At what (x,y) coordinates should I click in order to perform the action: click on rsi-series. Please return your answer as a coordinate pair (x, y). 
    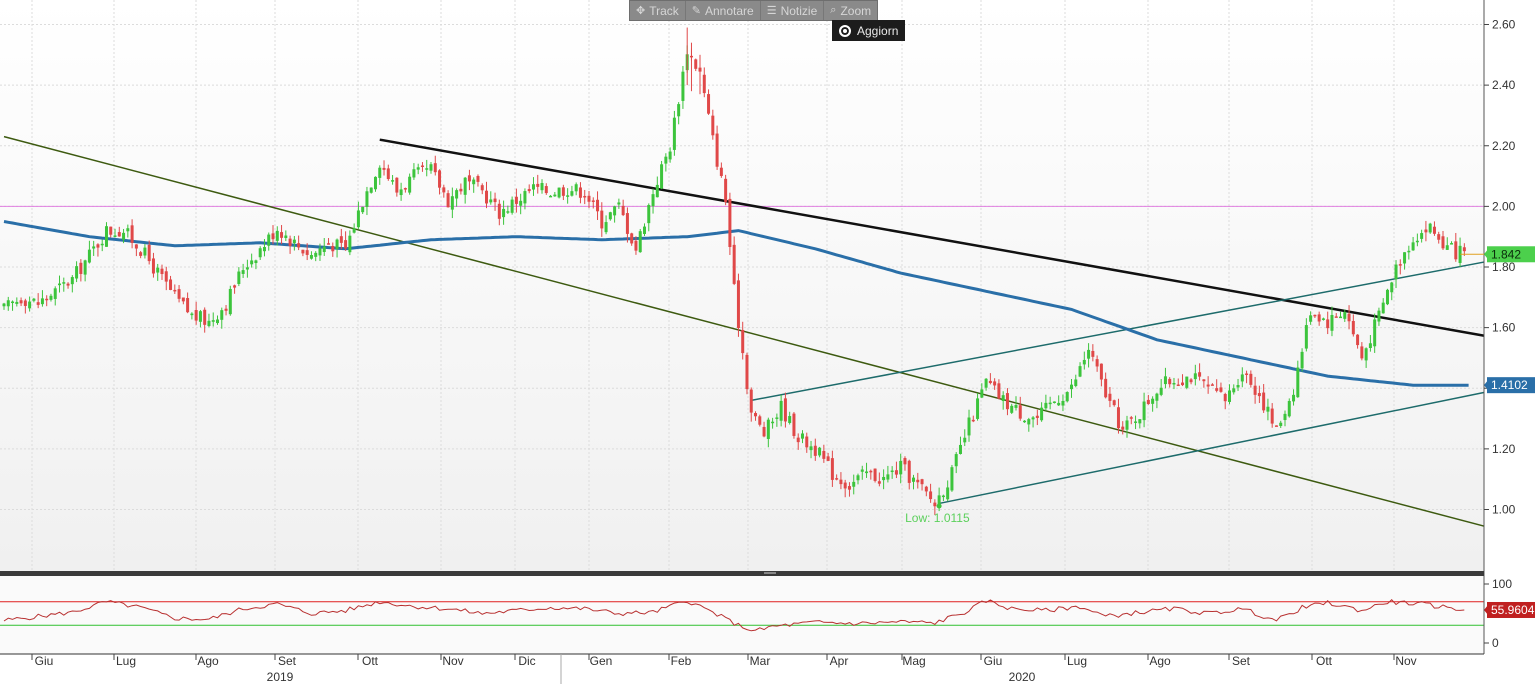
    Looking at the image, I should click on (742, 615).